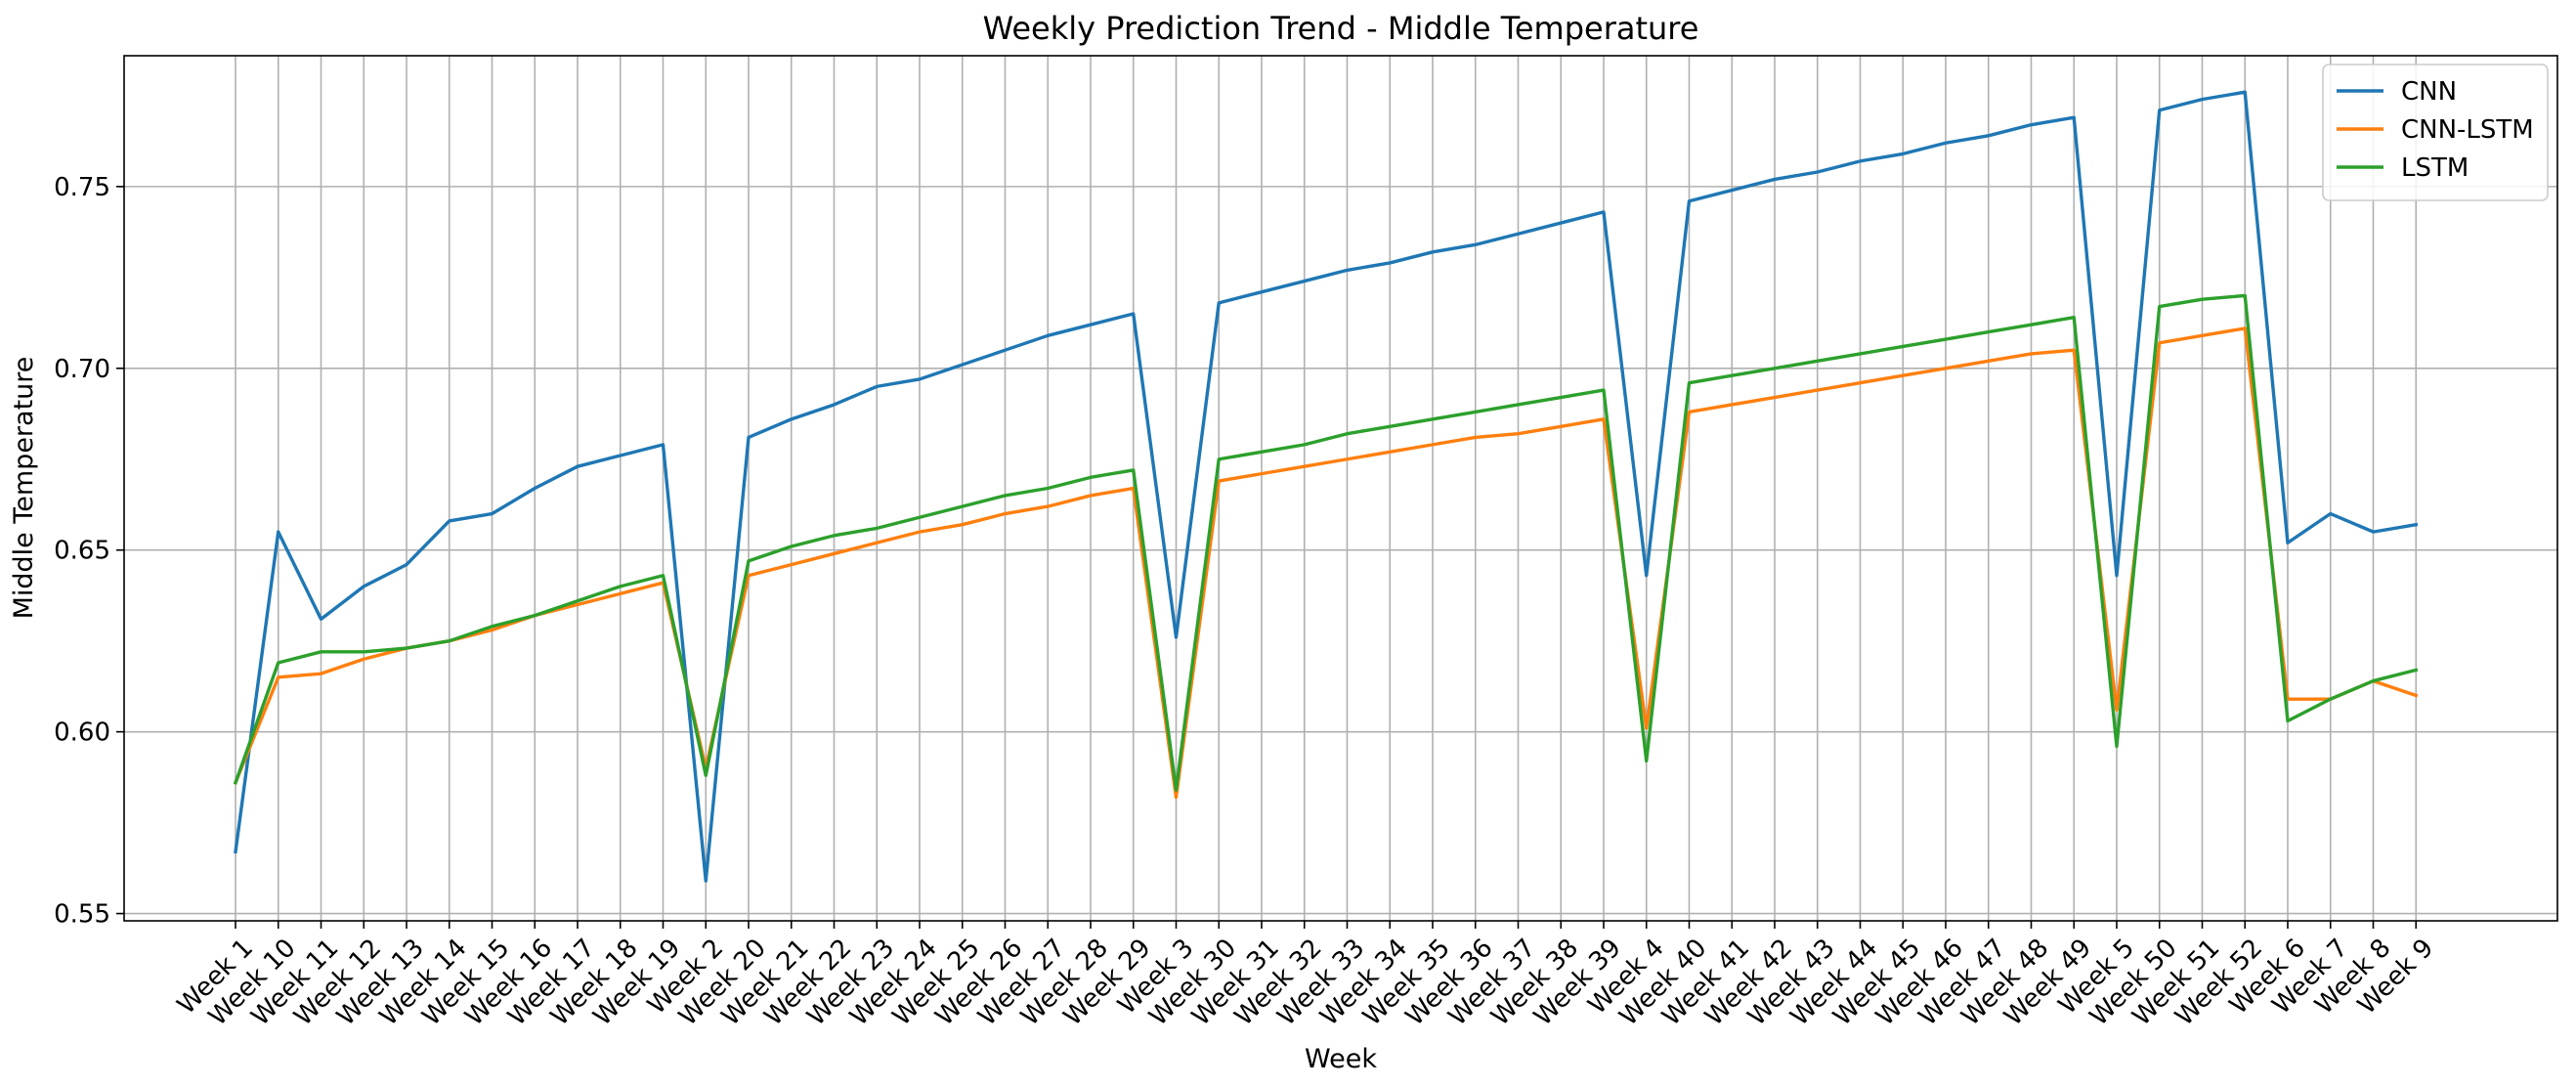 Image resolution: width=2576 pixels, height=1087 pixels. I want to click on legend: CNN CNN-LSTM LSTM, so click(2436, 132).